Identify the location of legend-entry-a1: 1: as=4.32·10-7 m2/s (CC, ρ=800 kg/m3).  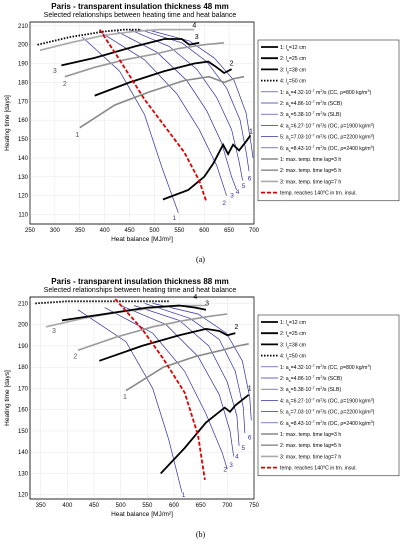
(326, 368).